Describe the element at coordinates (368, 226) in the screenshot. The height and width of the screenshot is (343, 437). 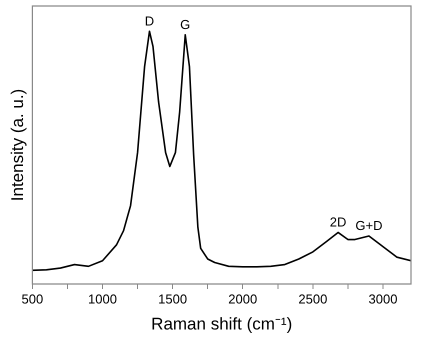
I see `annotation: G+D` at that location.